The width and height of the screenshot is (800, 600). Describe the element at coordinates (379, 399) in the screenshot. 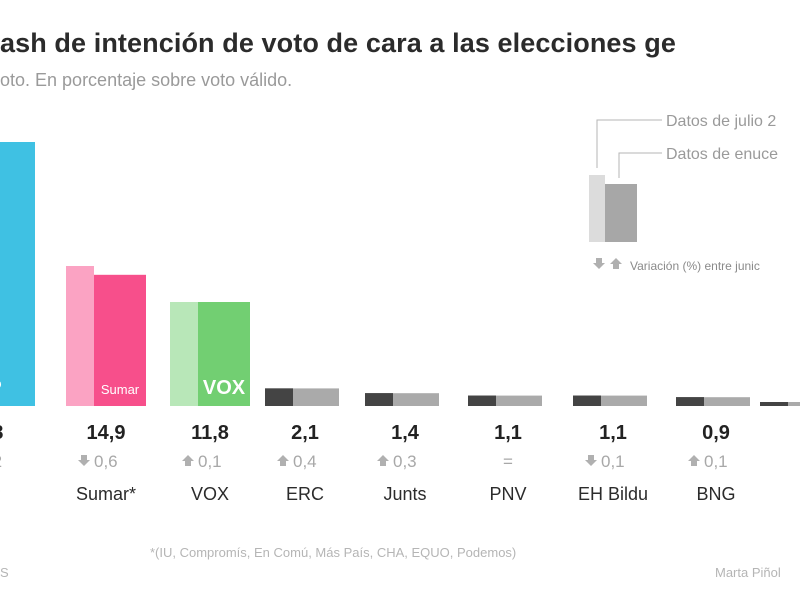

I see `bar-prev-junts` at that location.